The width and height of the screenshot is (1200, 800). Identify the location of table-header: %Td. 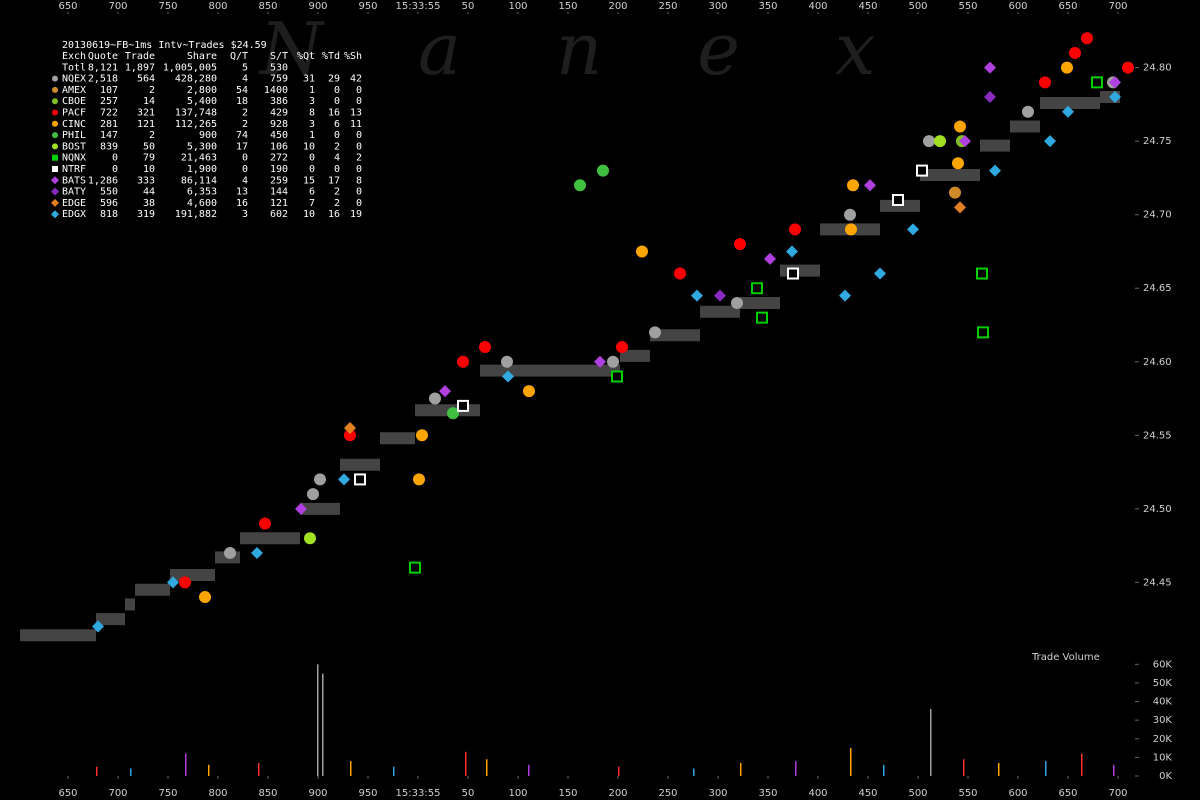
(331, 56).